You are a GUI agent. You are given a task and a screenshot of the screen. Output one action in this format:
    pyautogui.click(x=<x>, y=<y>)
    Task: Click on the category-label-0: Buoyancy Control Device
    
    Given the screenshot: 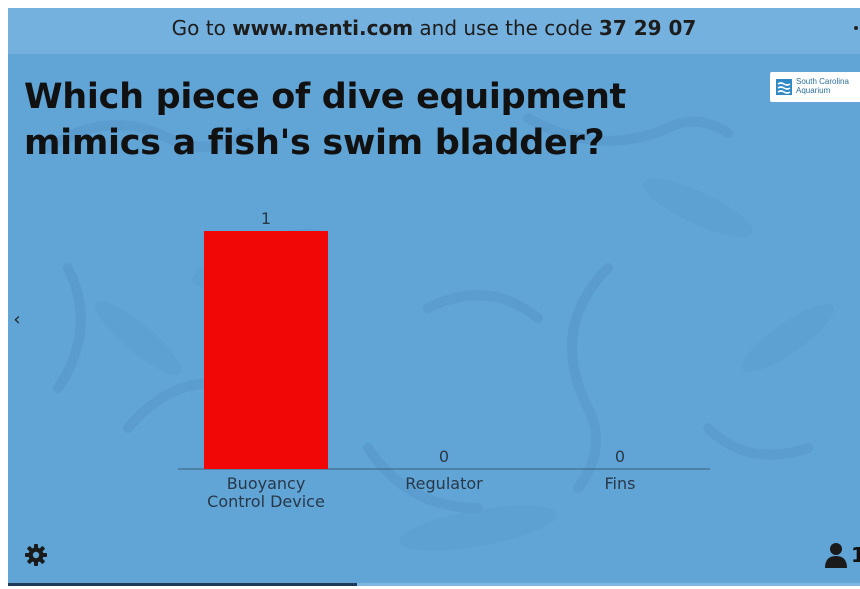 What is the action you would take?
    pyautogui.click(x=266, y=492)
    